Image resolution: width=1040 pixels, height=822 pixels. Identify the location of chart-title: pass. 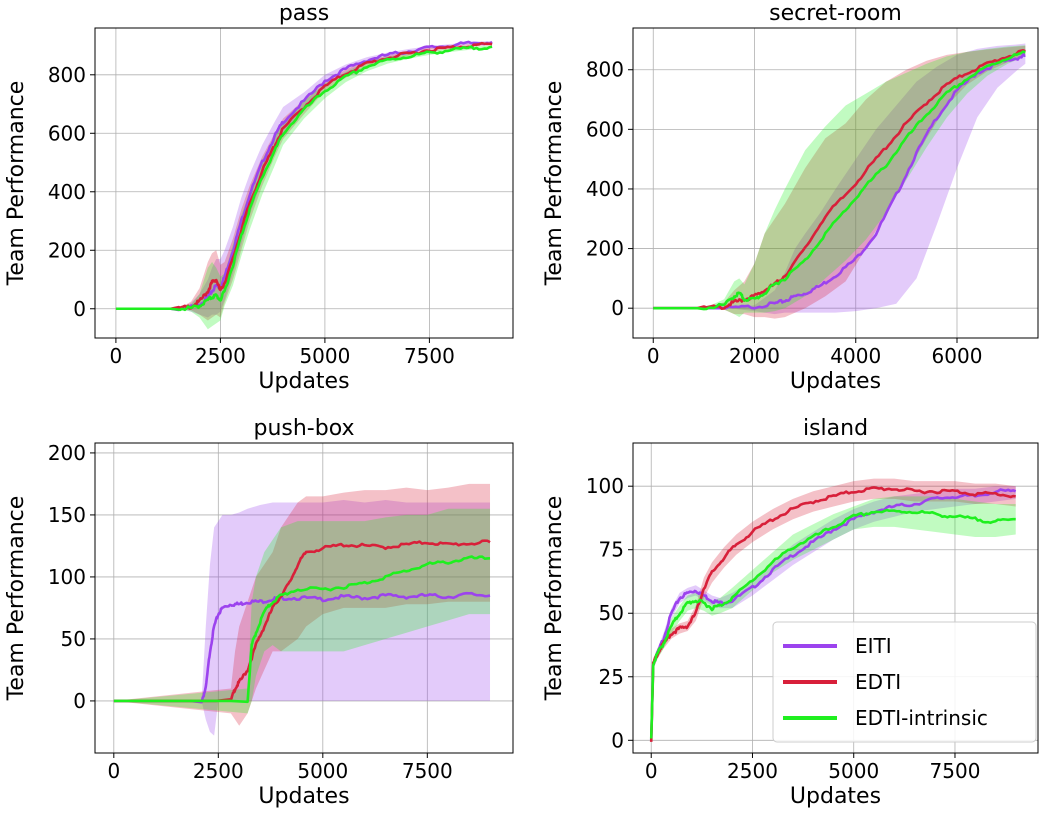
(304, 13).